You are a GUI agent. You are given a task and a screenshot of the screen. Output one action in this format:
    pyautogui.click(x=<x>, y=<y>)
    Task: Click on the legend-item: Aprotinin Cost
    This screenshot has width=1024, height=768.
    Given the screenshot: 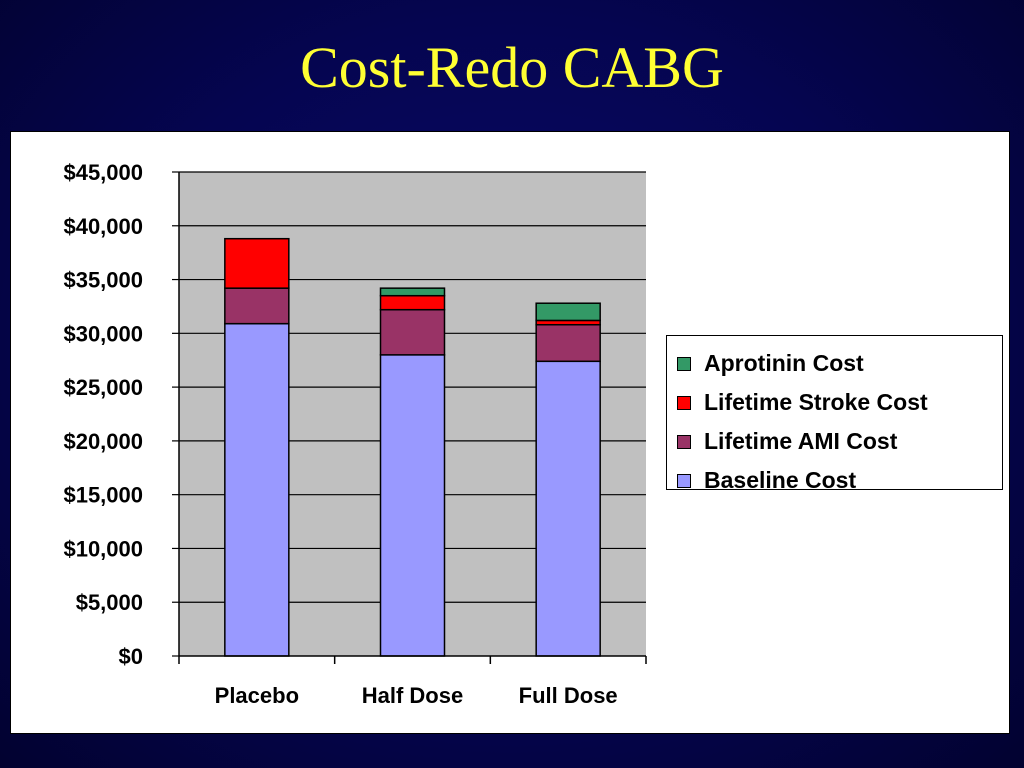 What is the action you would take?
    pyautogui.click(x=839, y=363)
    